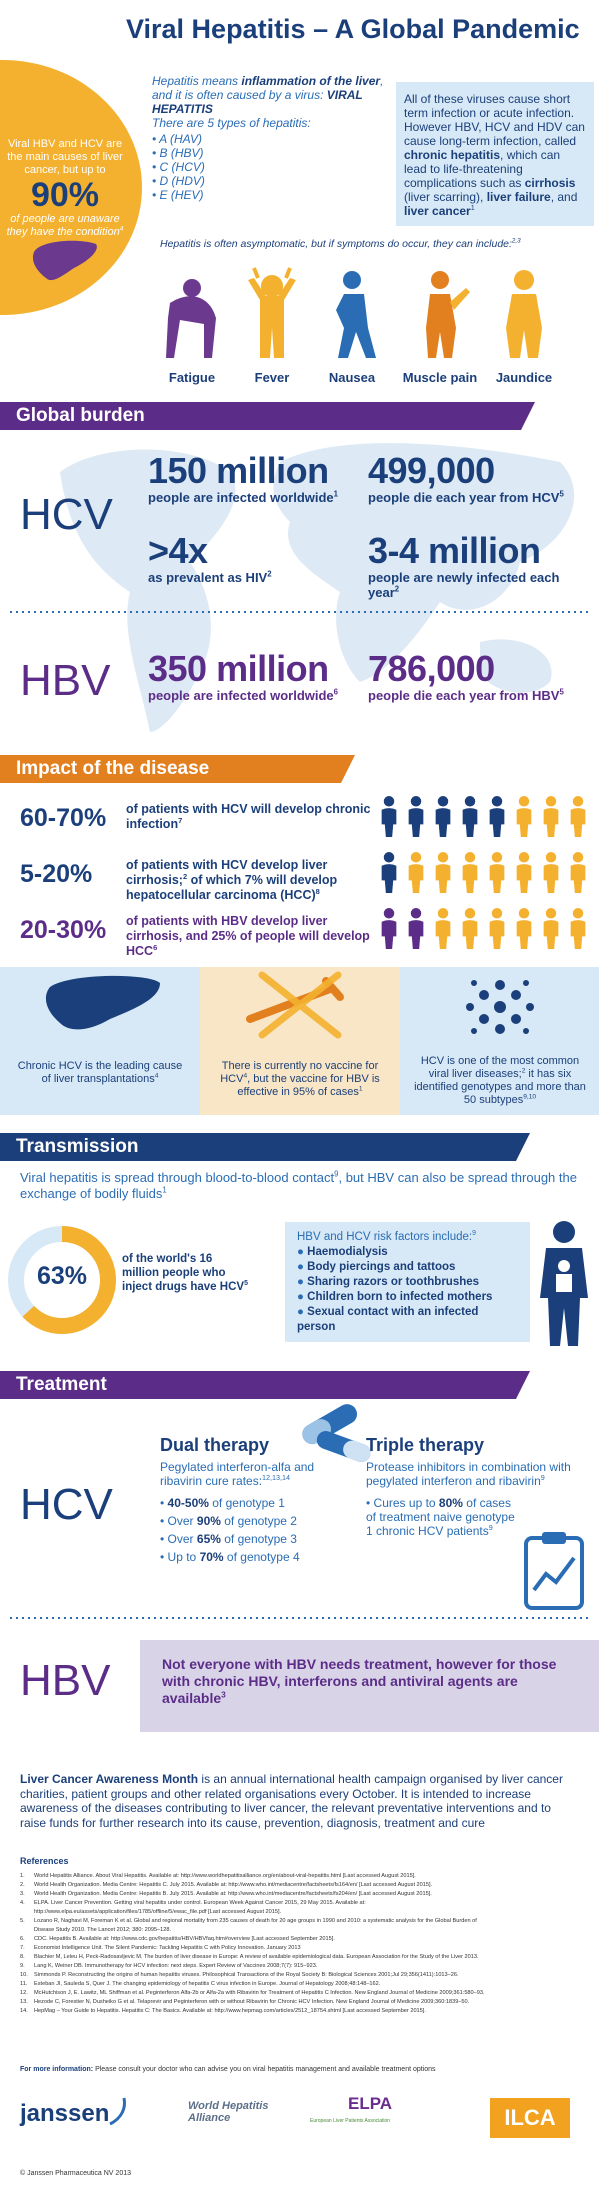  What do you see at coordinates (530, 2118) in the screenshot?
I see `logo: ILCA` at bounding box center [530, 2118].